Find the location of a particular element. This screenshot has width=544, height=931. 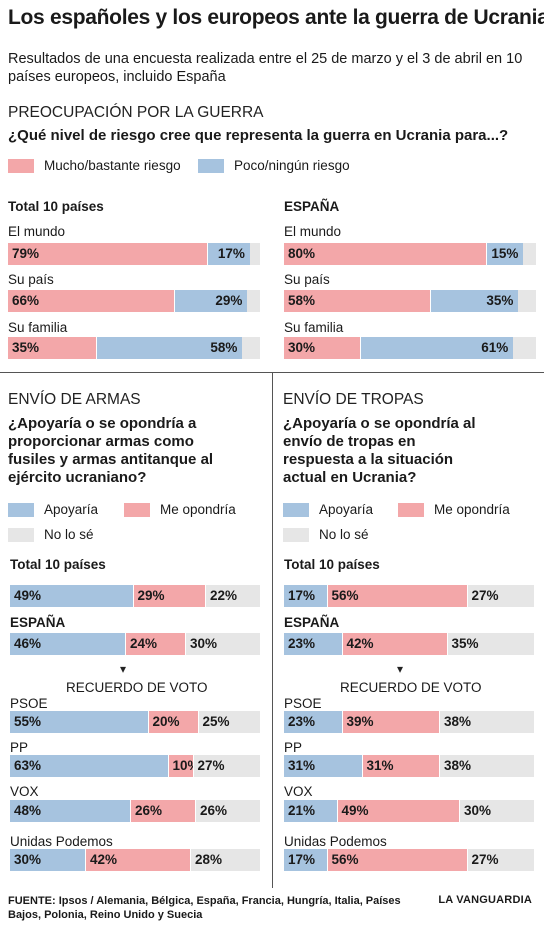

stacked-bar: 49% 29% 22% is located at coordinates (135, 596).